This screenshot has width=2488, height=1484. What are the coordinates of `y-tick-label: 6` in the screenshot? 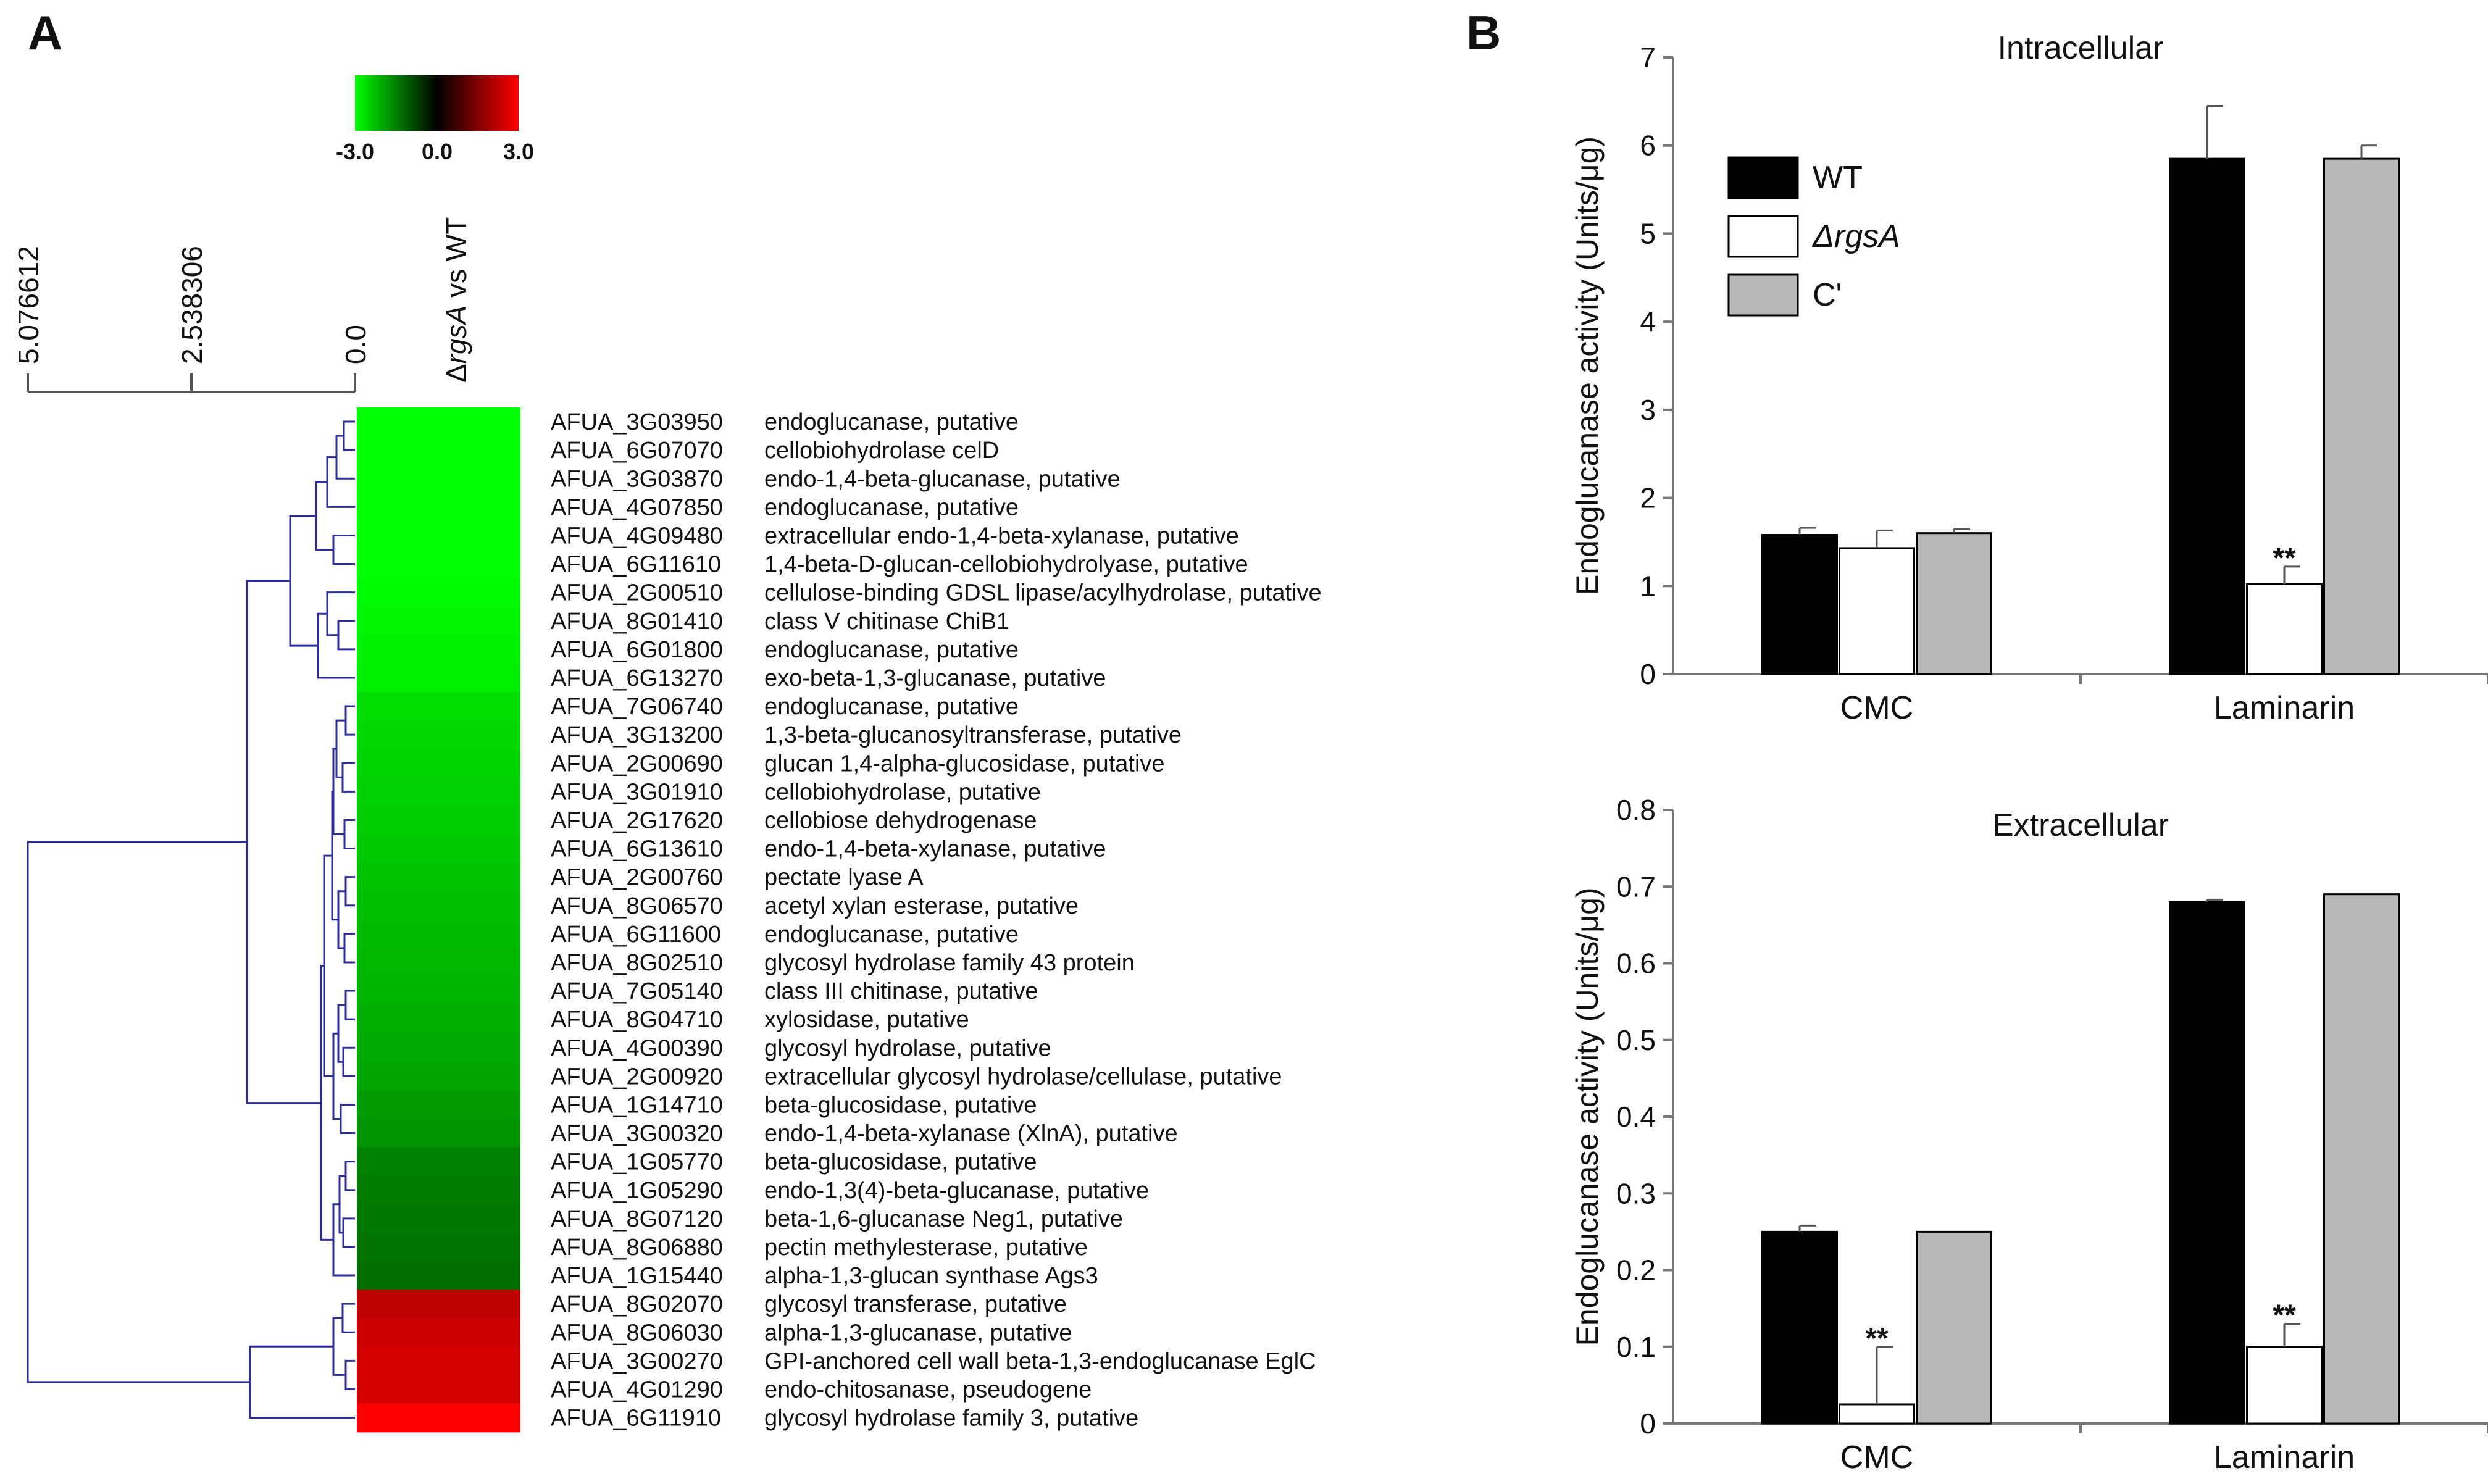 It's located at (1648, 146).